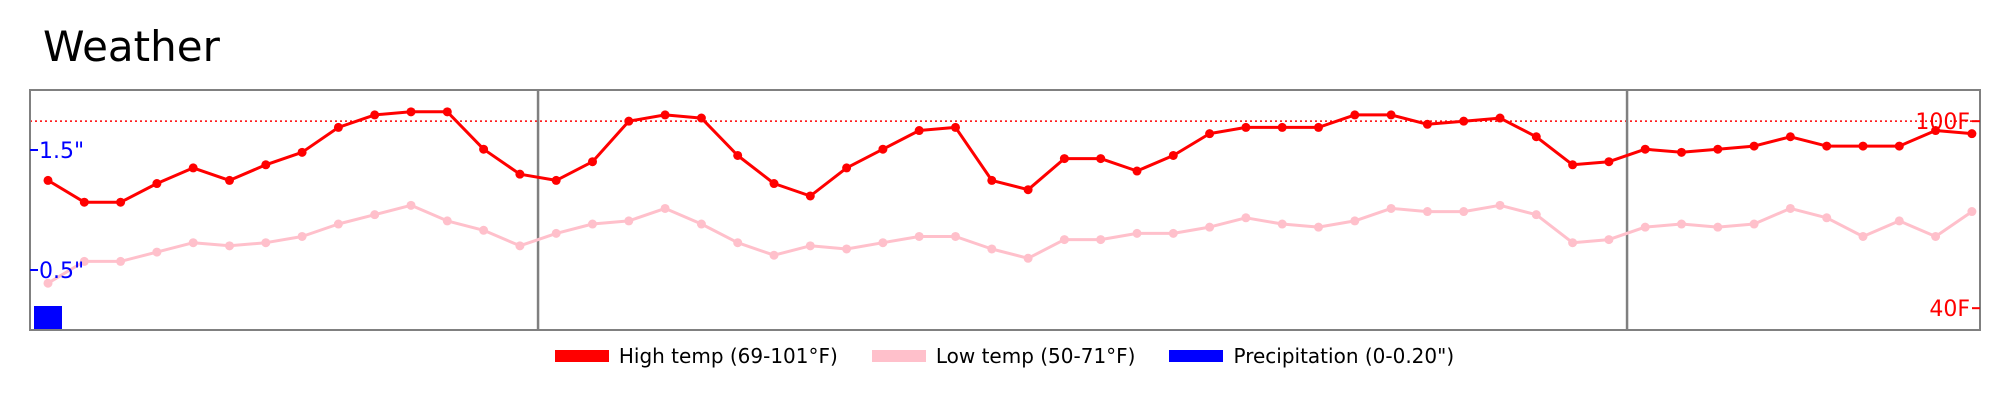  What do you see at coordinates (581, 356) in the screenshot?
I see `legend-swatch-high-temp` at bounding box center [581, 356].